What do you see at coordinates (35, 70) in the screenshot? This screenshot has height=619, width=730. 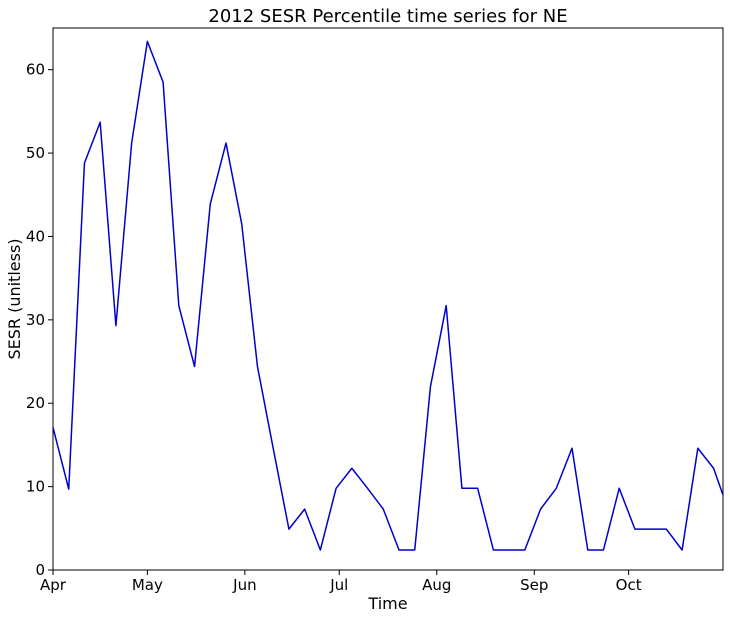 I see `y-tick-label: 60` at bounding box center [35, 70].